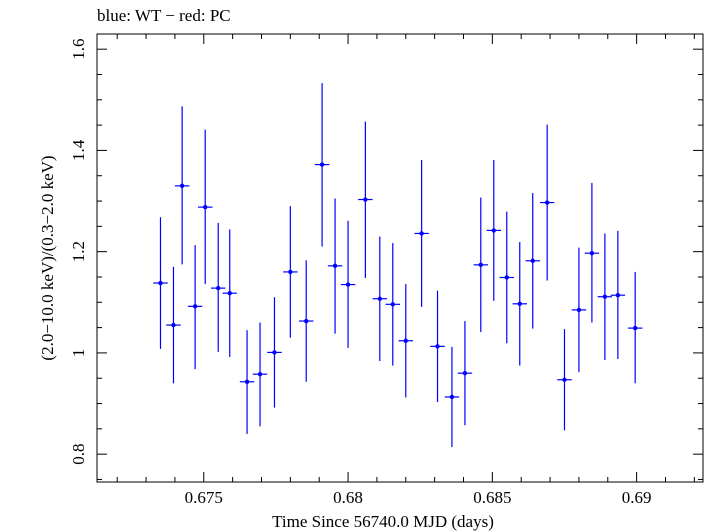  What do you see at coordinates (204, 497) in the screenshot?
I see `x-tick-label: 0.675` at bounding box center [204, 497].